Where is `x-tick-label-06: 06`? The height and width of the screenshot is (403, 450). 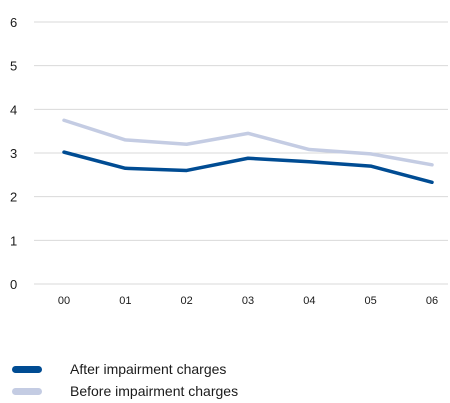
x-tick-label-06: 06 is located at coordinates (432, 301).